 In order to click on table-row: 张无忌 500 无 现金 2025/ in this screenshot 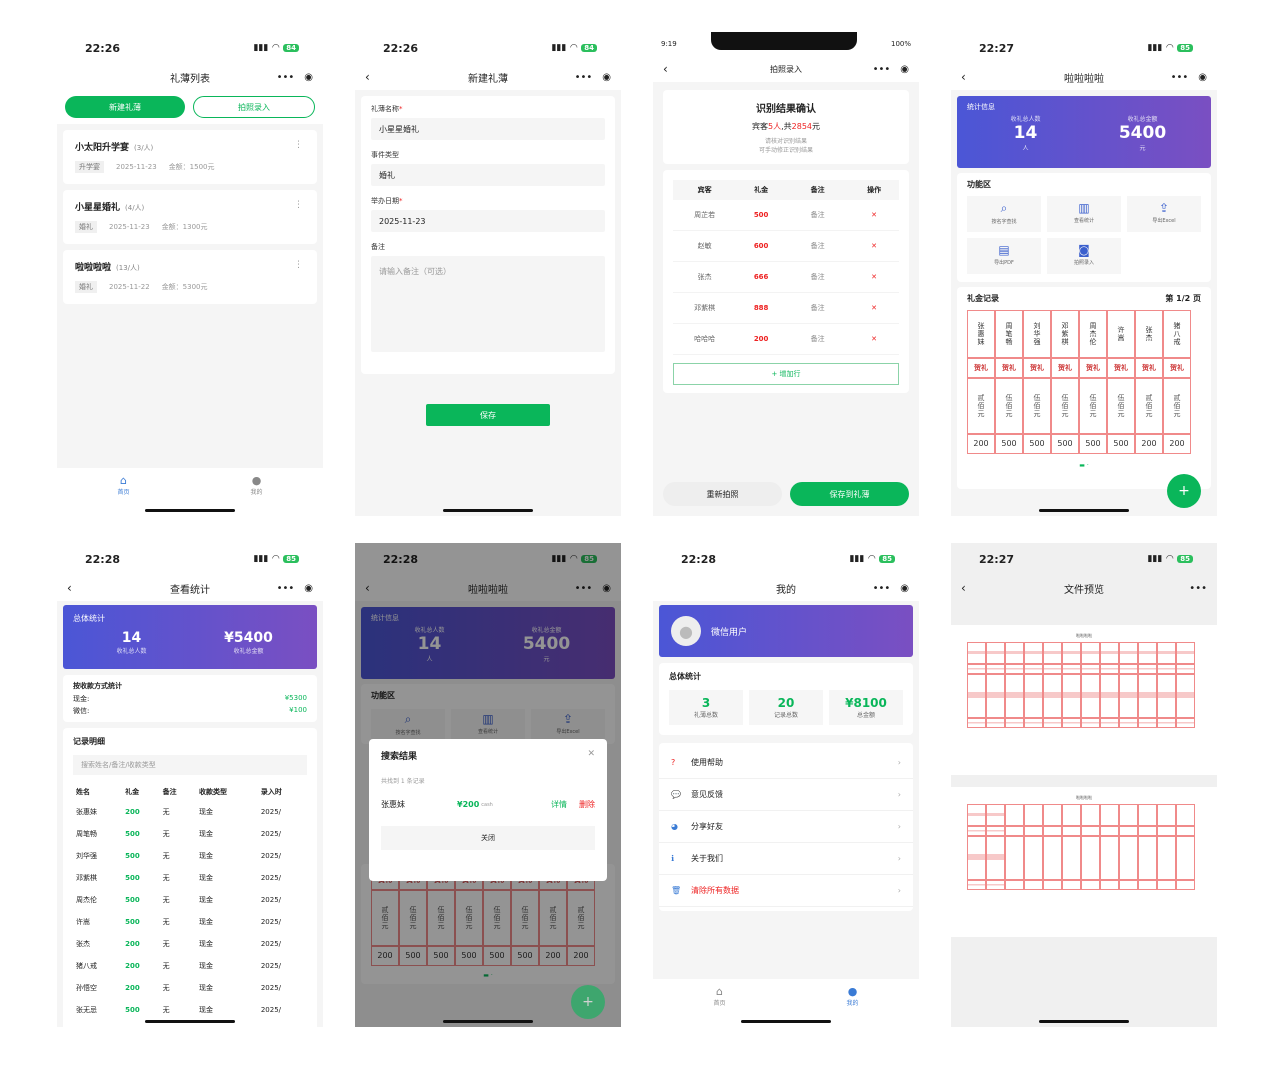, I will do `click(190, 1010)`.